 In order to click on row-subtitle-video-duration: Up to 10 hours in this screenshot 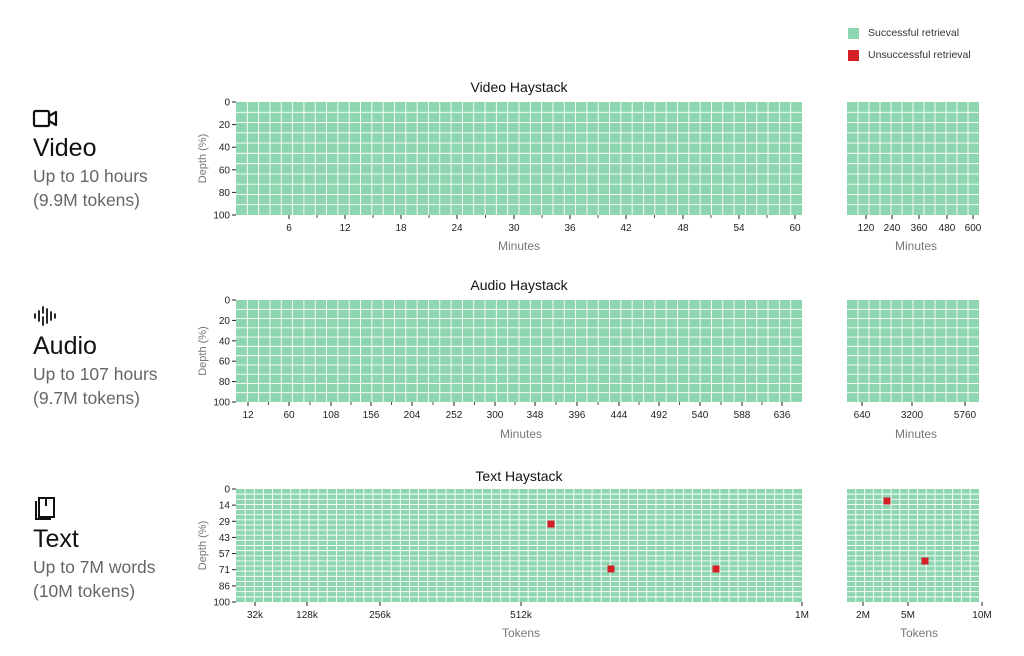, I will do `click(90, 176)`.